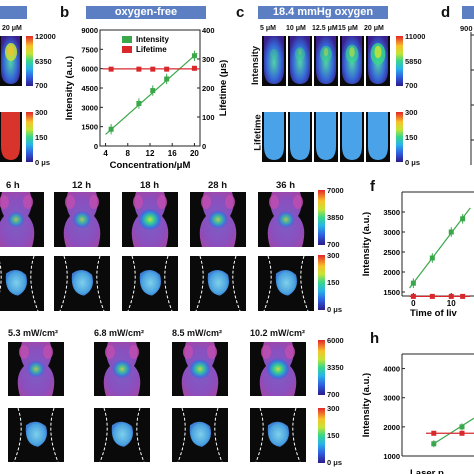 The image size is (474, 474). Describe the element at coordinates (29, 137) in the screenshot. I see `panel-a-lifetime-colorbar` at that location.